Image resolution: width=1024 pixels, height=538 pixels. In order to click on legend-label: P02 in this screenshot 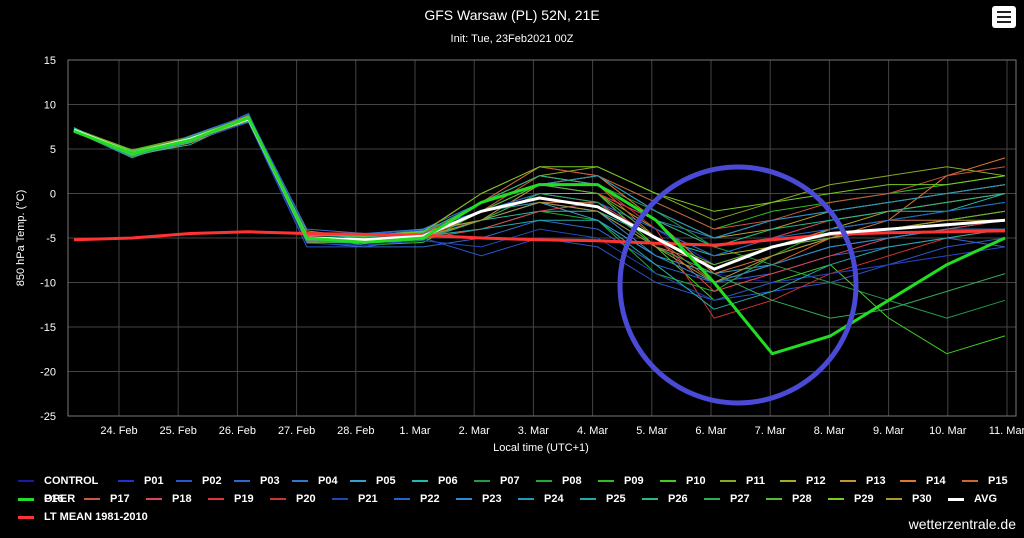, I will do `click(212, 481)`.